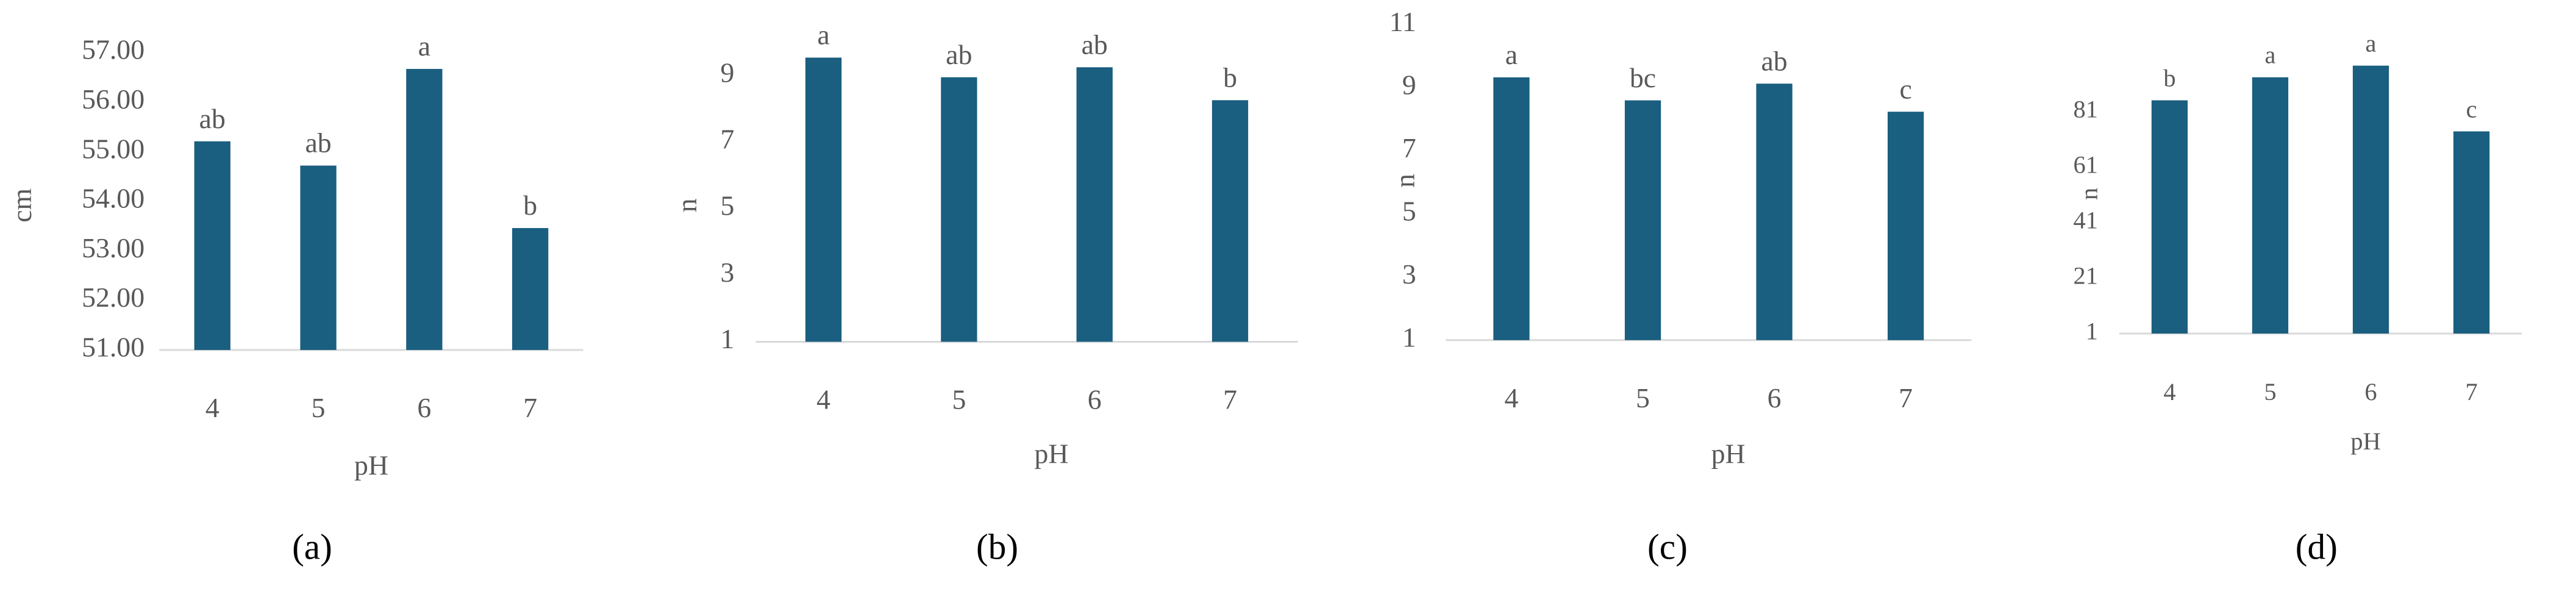 This screenshot has height=597, width=2576. Describe the element at coordinates (113, 99) in the screenshot. I see `y-tick-label: 56.00` at that location.